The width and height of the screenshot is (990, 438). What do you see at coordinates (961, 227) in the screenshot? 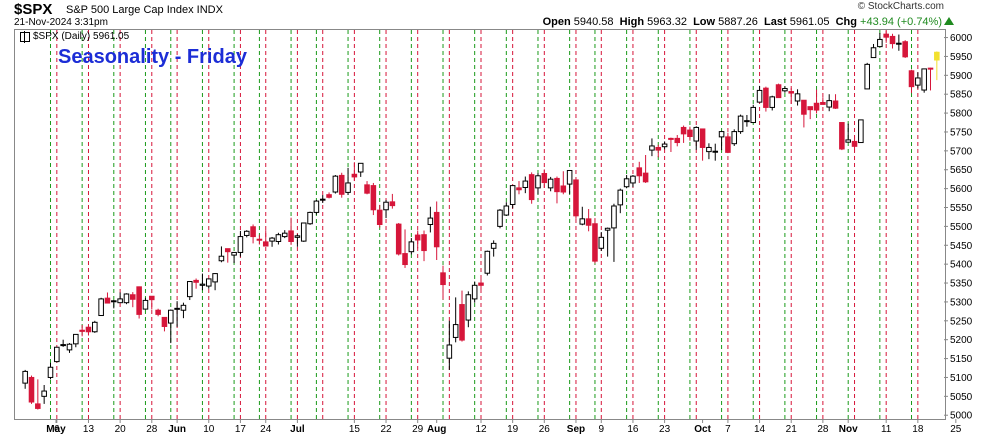
I see `y-tick-label: 5500` at bounding box center [961, 227].